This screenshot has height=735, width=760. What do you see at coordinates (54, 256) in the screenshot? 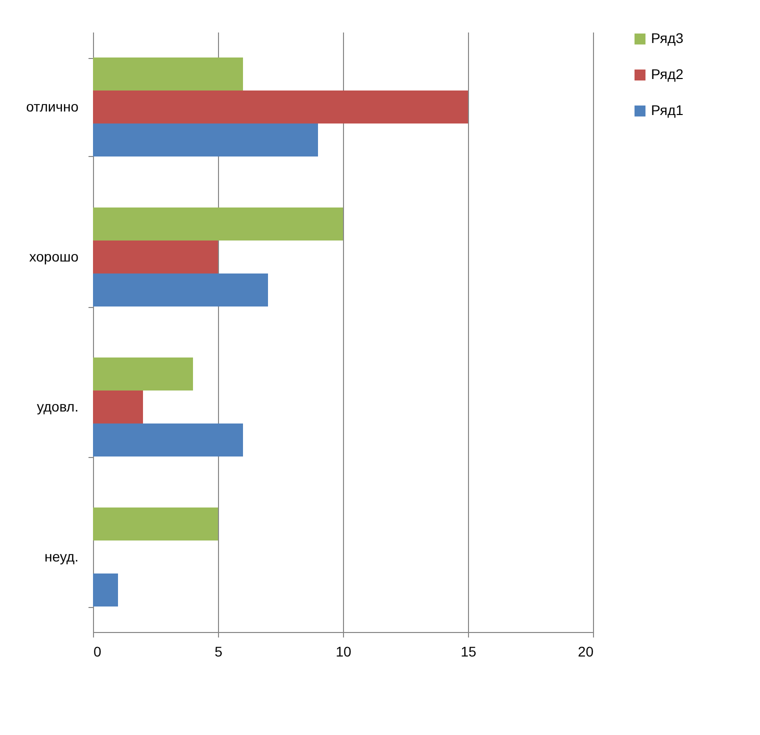
I see `y-tick-label: хорошо` at bounding box center [54, 256].